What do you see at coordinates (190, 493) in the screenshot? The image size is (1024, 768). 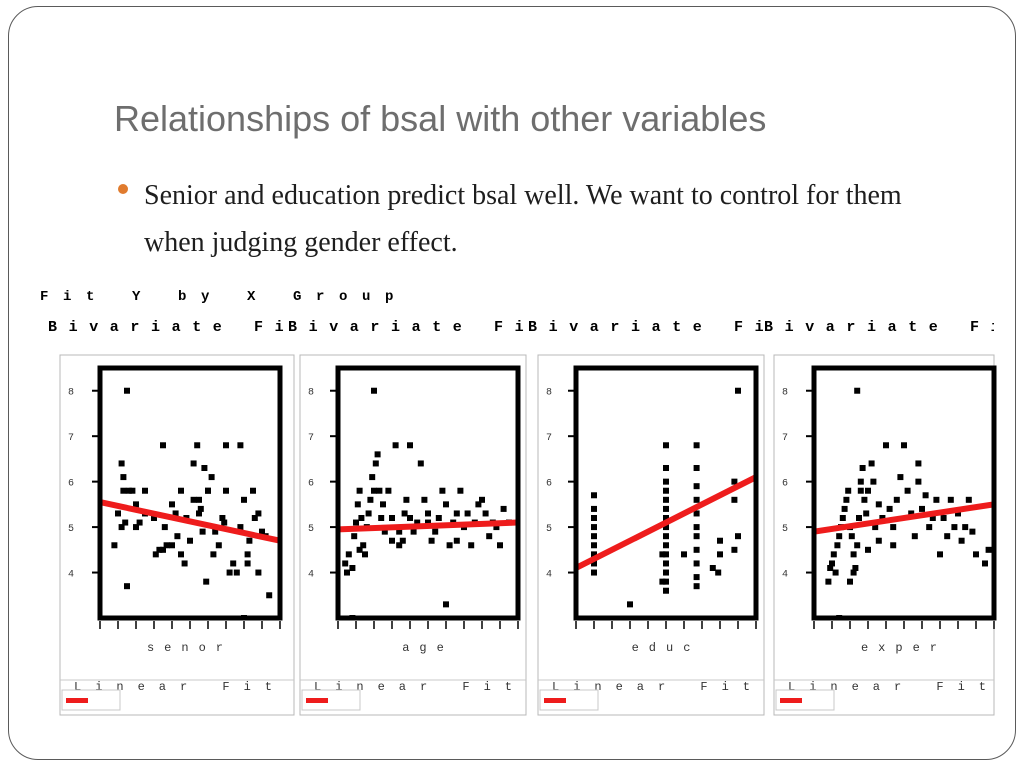 I see `plot-border` at bounding box center [190, 493].